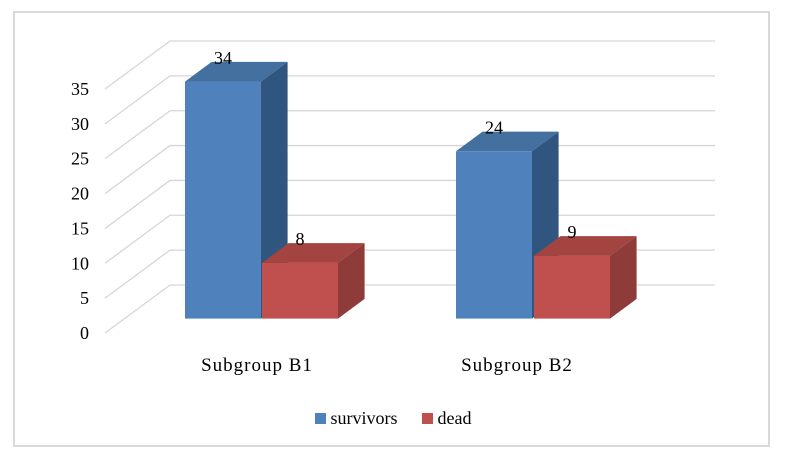 Image resolution: width=786 pixels, height=459 pixels. I want to click on category-label: Subgroup B1, so click(257, 365).